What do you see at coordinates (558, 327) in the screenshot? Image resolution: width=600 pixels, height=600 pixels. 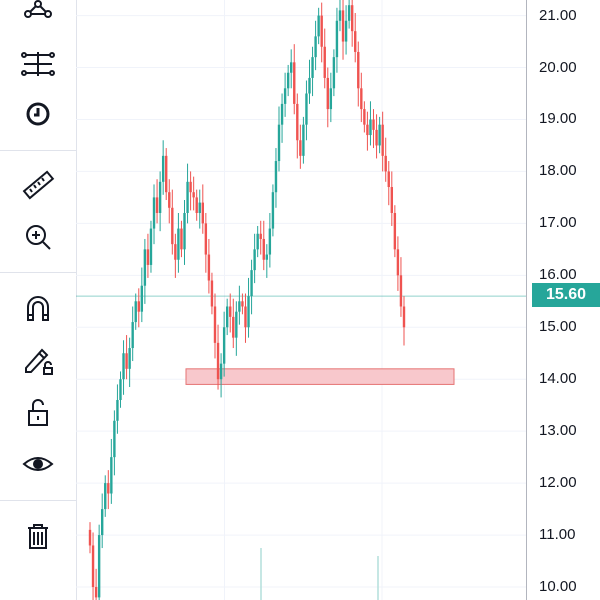 I see `price-scale-label: 15.00` at bounding box center [558, 327].